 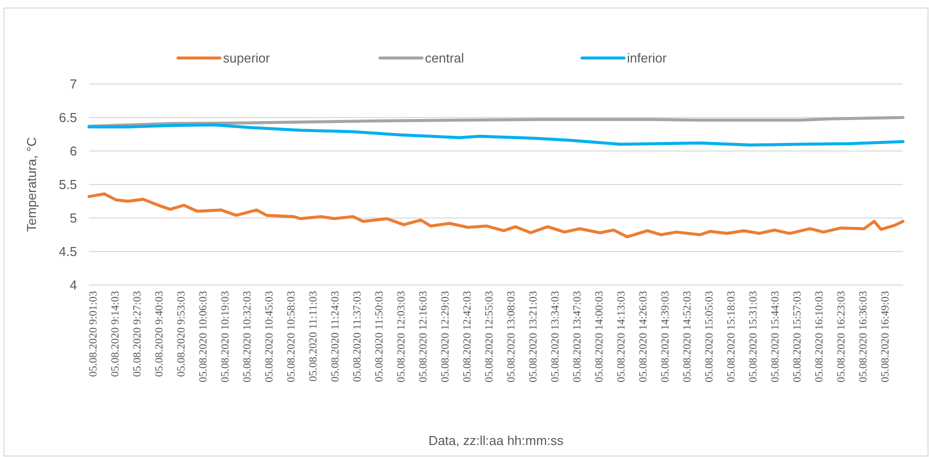 I want to click on x-tick-label: 05.08.2020 16:23:03, so click(x=841, y=336).